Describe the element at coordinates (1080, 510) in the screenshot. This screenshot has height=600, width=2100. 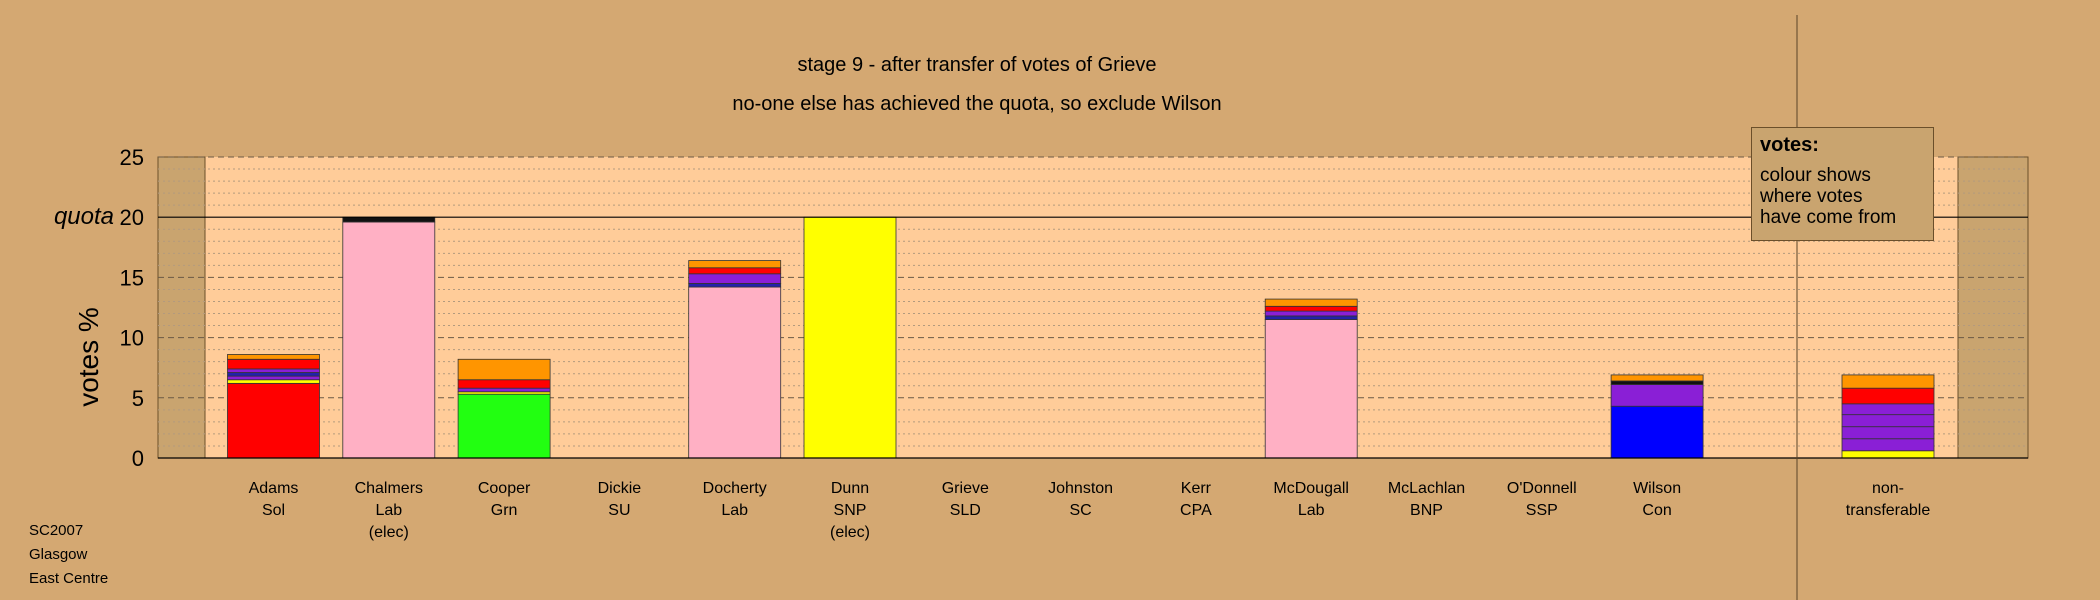
I see `party-label: SC` at that location.